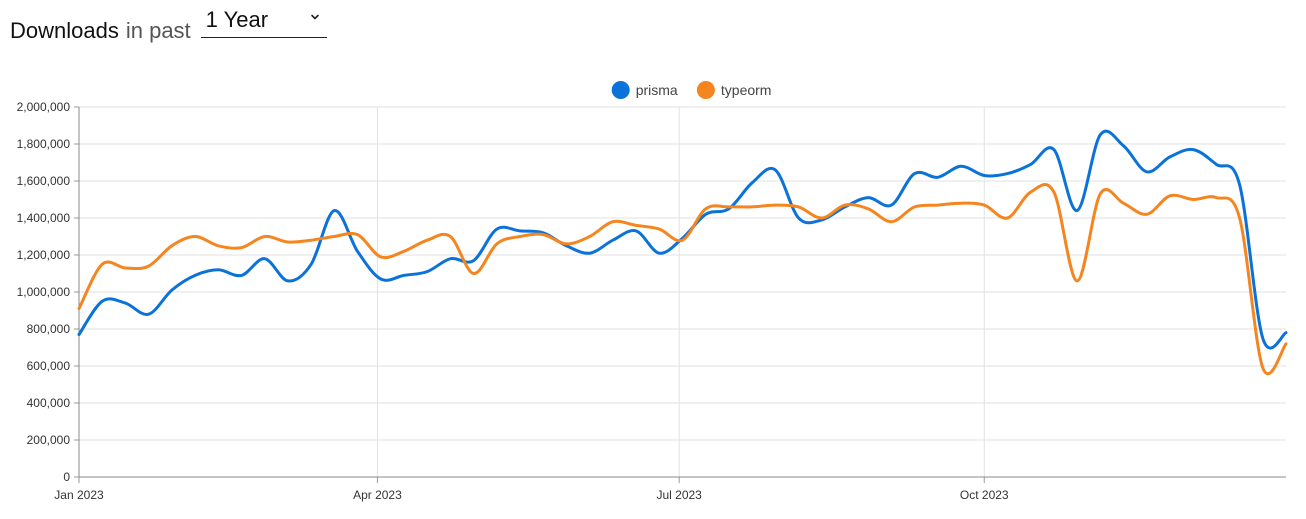 The image size is (1306, 519). Describe the element at coordinates (79, 495) in the screenshot. I see `x-tick-label: Jan 2023` at that location.